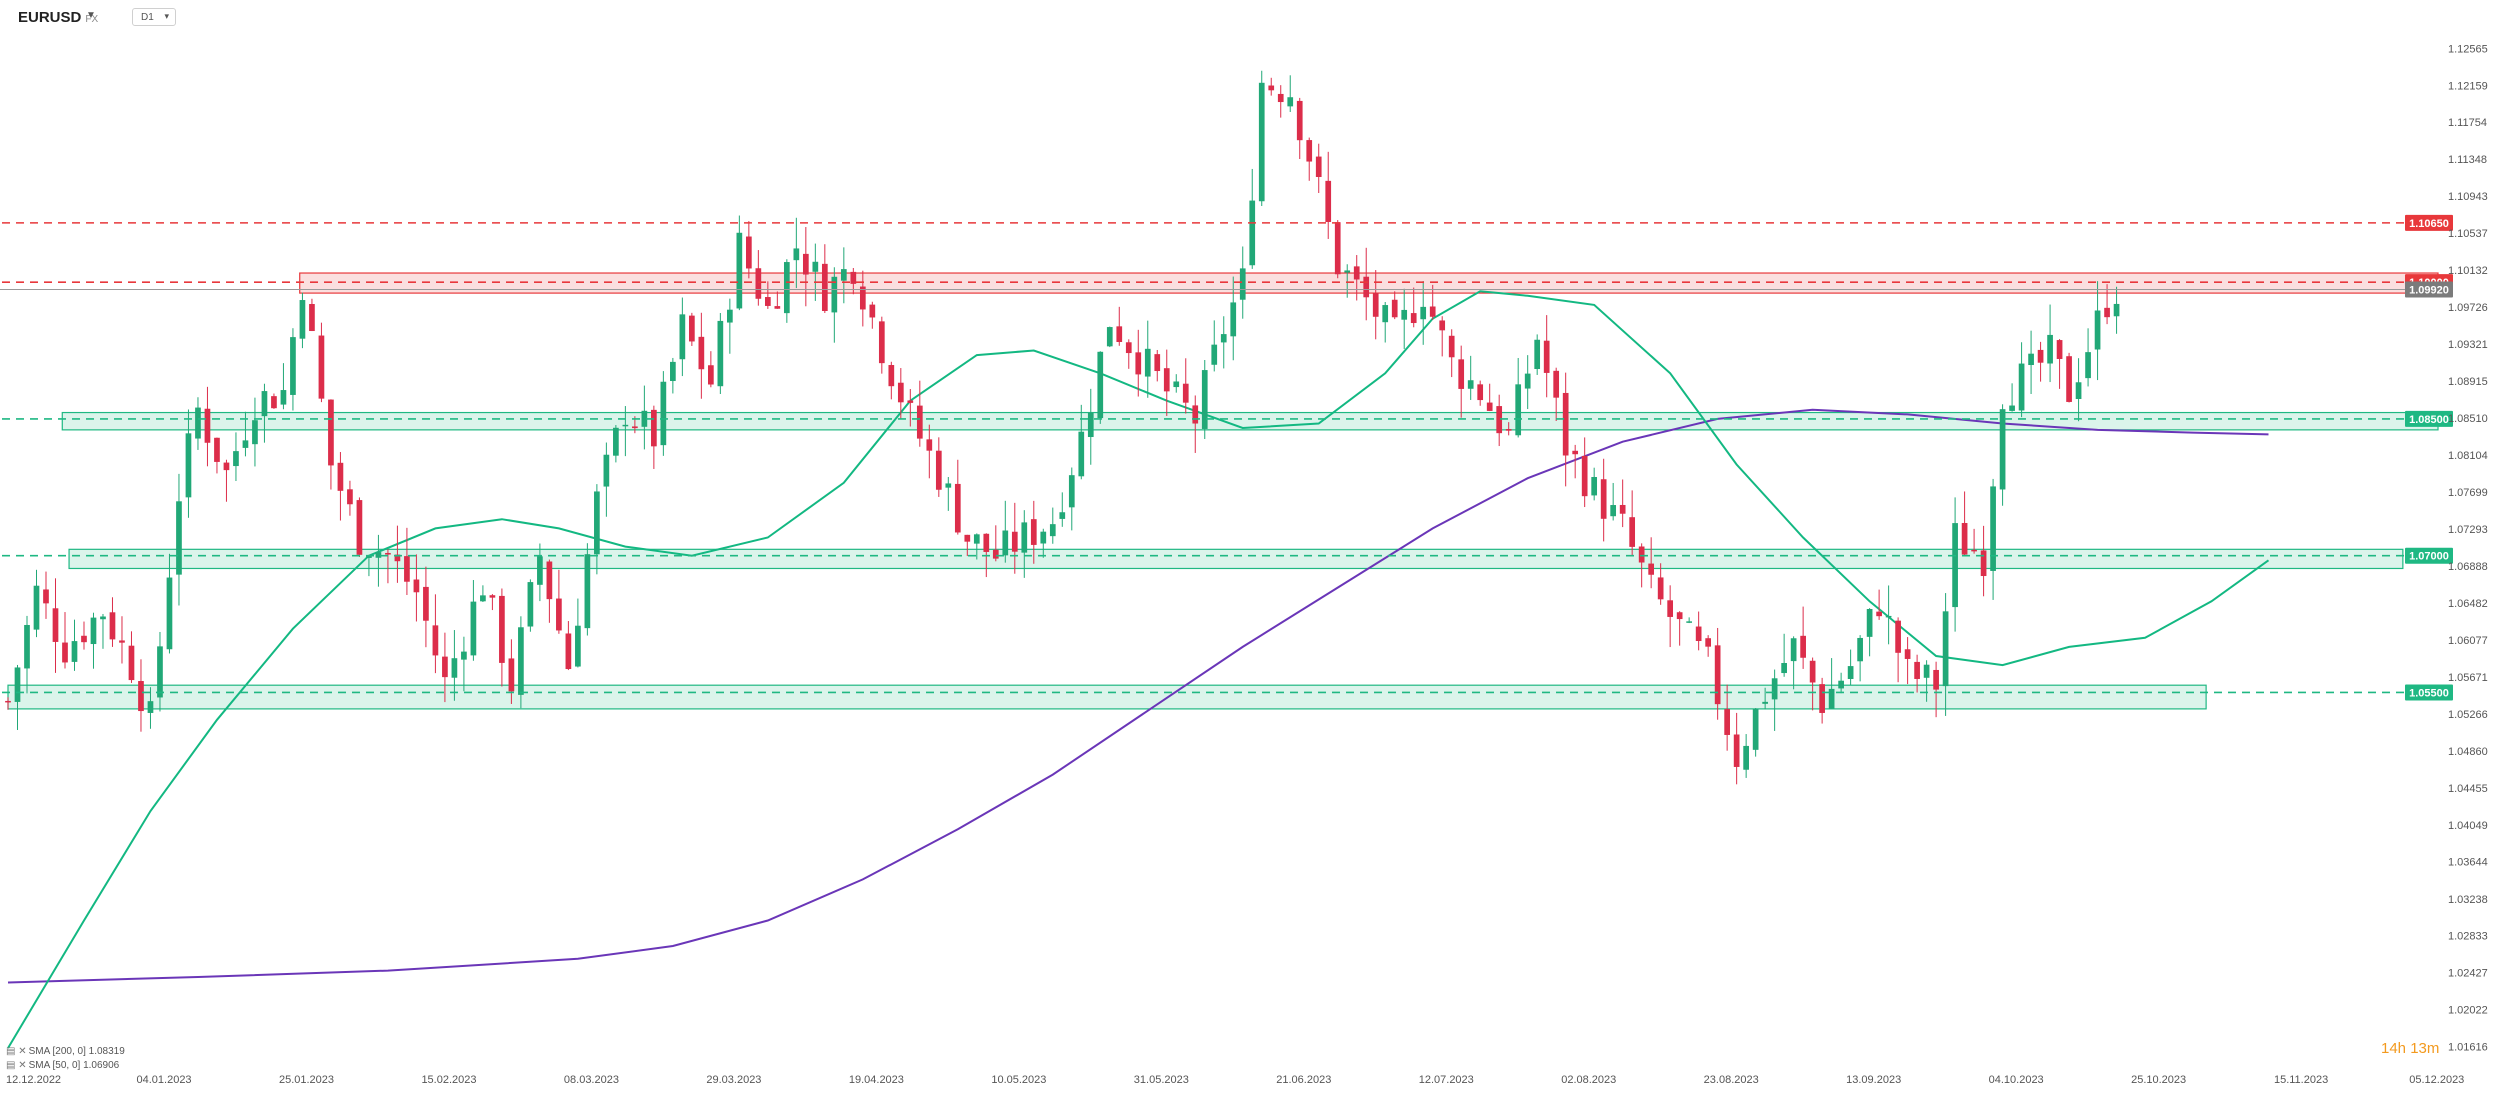 The height and width of the screenshot is (1093, 2506). What do you see at coordinates (2468, 1011) in the screenshot?
I see `price-tick-label: 1.02022` at bounding box center [2468, 1011].